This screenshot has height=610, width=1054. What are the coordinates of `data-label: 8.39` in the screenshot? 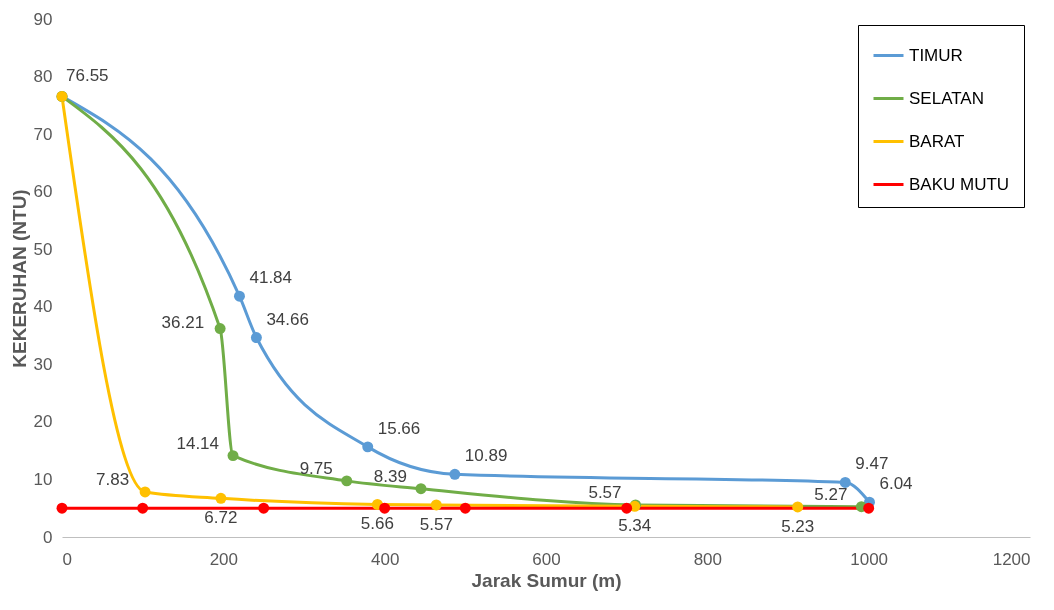 It's located at (390, 476).